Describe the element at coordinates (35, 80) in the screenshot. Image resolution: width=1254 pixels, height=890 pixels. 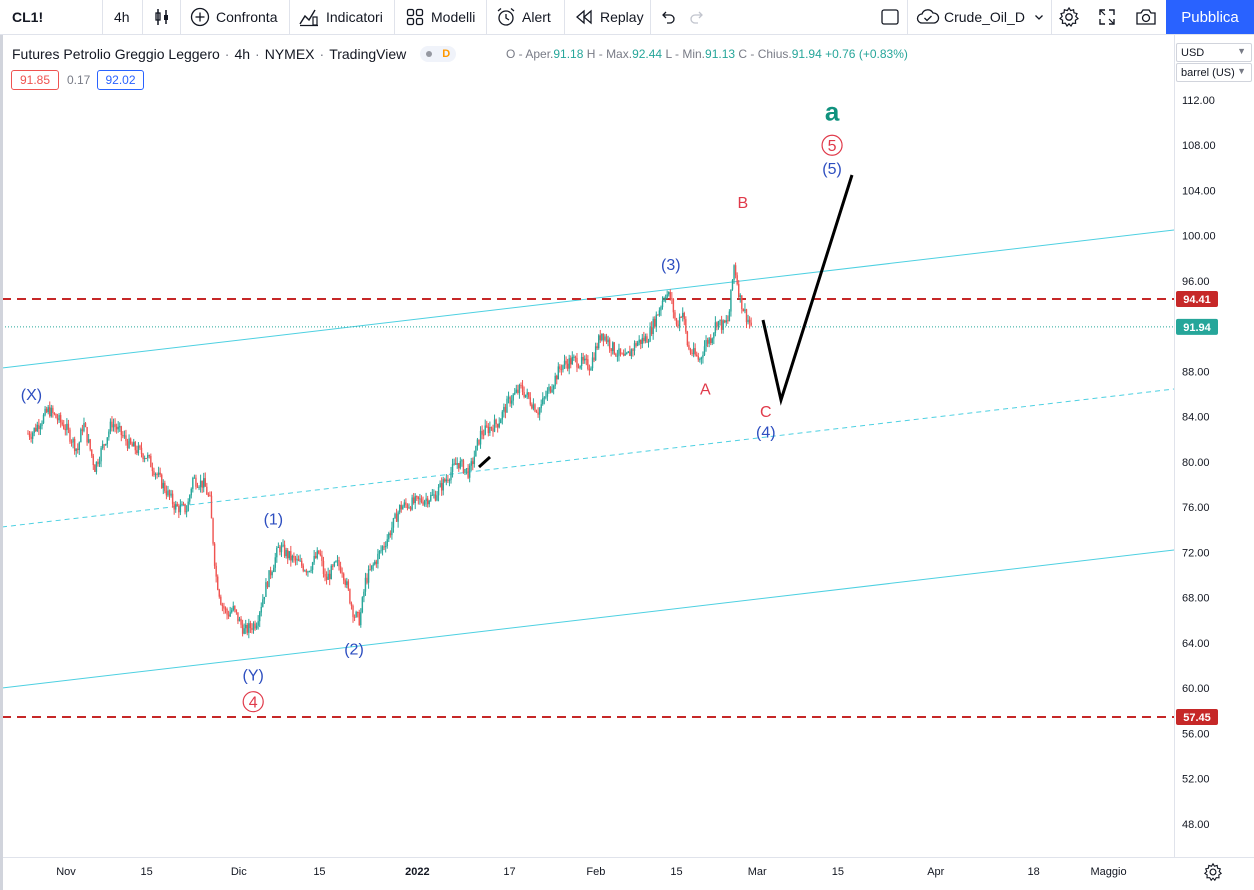
I see `sell-price-box: 91.85` at that location.